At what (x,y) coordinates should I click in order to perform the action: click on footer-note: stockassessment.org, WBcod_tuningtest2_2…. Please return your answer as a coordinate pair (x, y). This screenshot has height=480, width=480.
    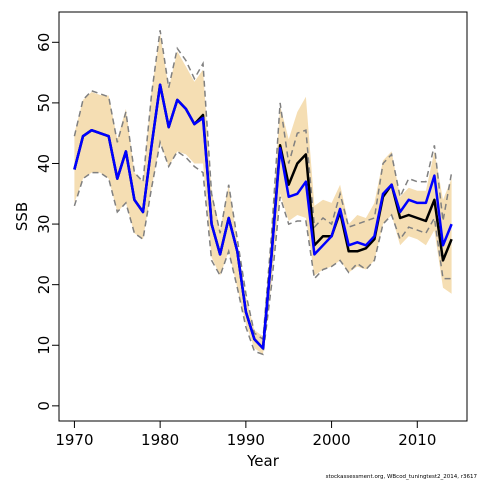
    Looking at the image, I should click on (402, 477).